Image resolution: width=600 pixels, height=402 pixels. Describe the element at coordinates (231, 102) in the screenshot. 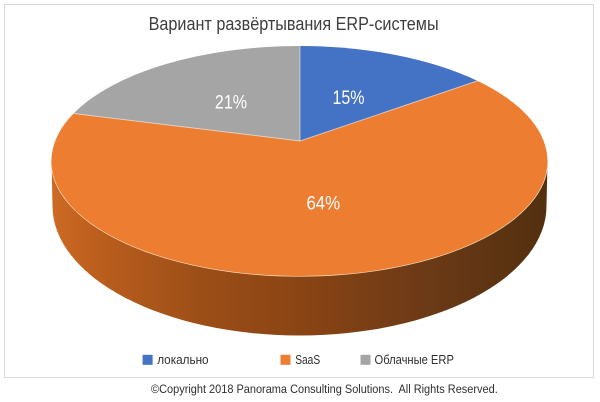

I see `svg-text: 21%` at that location.